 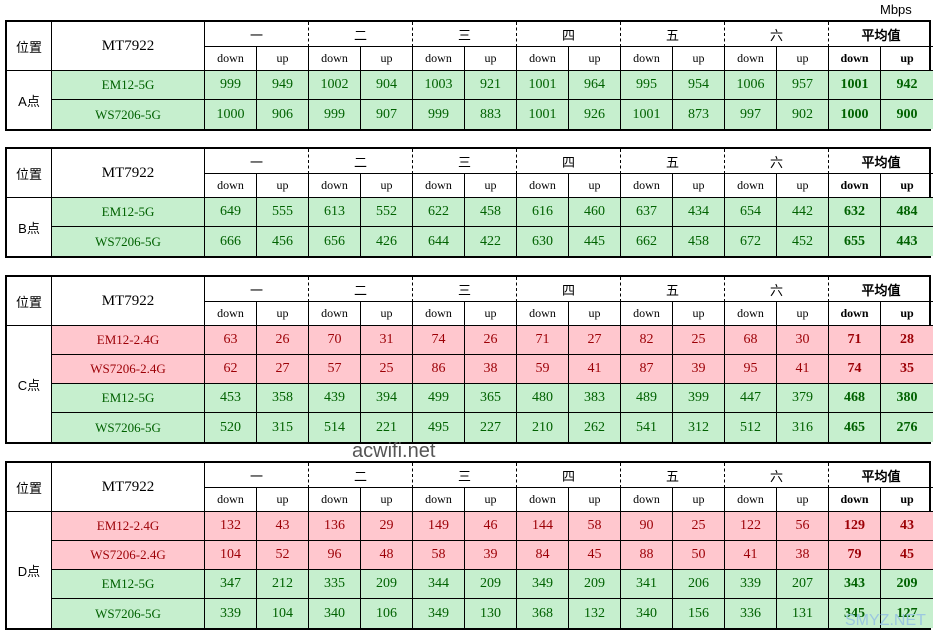 I want to click on value-cell: 38, so click(x=803, y=555).